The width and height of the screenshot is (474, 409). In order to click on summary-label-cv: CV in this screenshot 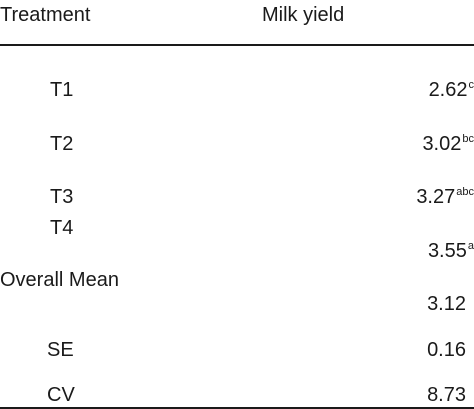, I will do `click(61, 395)`.